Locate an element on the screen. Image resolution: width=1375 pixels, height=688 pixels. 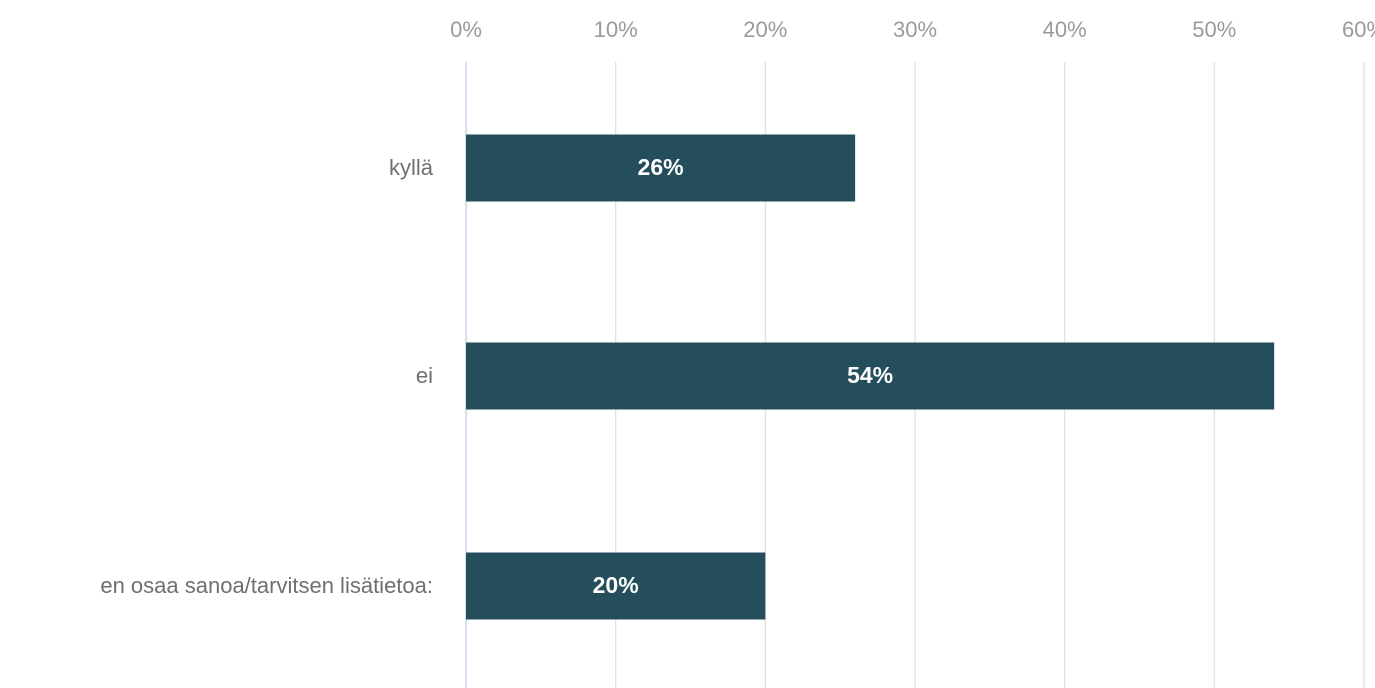
bar-data-label: 54% is located at coordinates (870, 375).